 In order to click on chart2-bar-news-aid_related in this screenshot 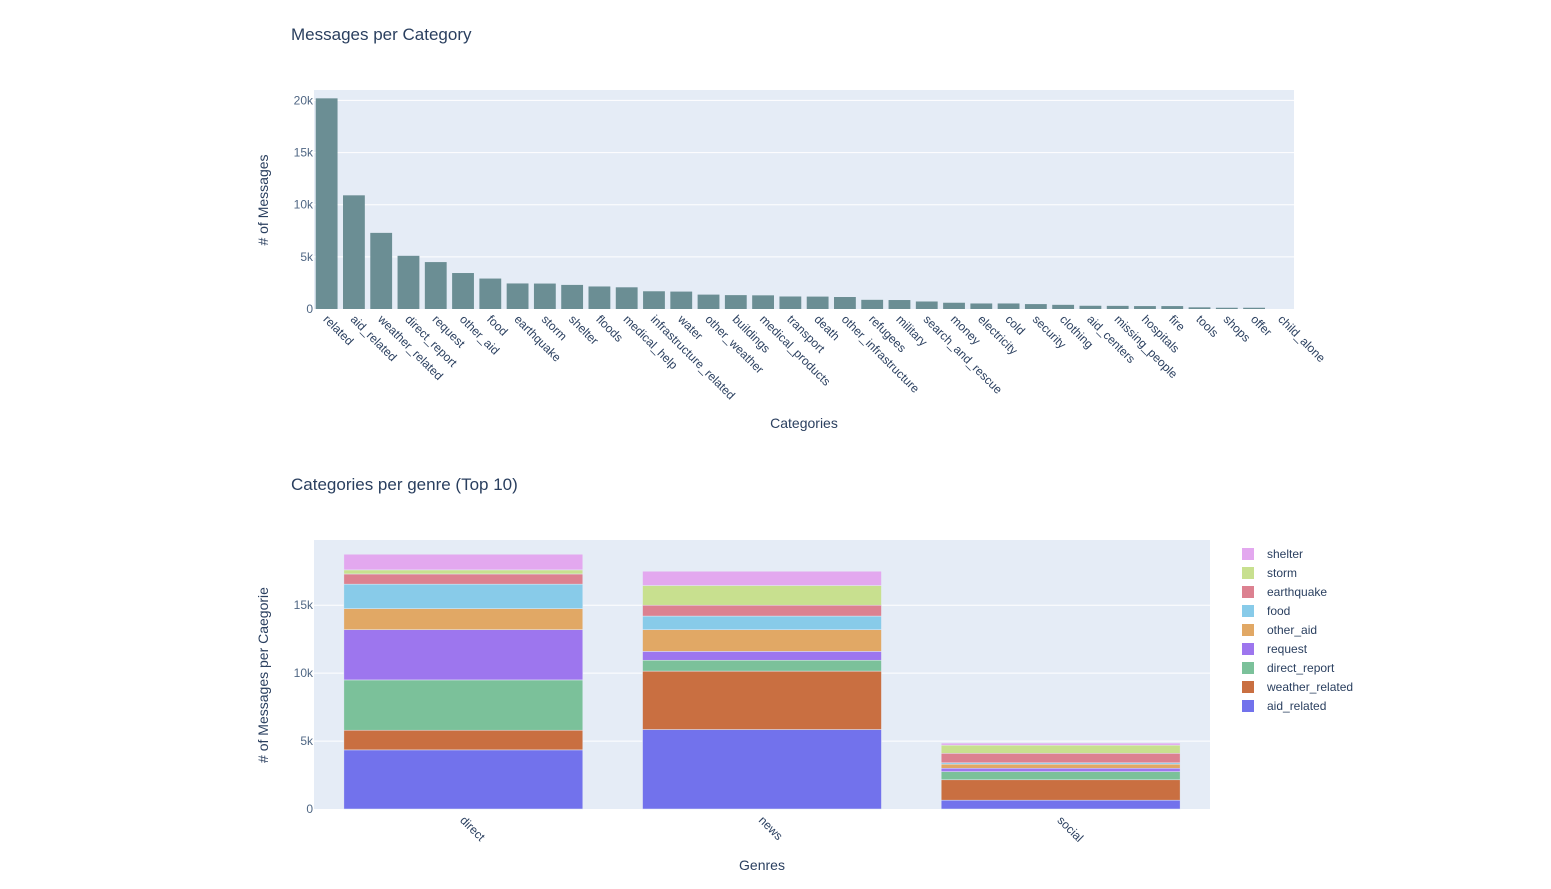, I will do `click(762, 769)`.